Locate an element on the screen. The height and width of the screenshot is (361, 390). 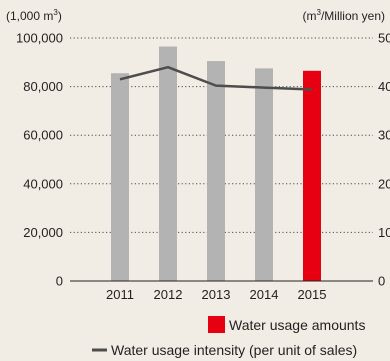
y-right-tick-label: 10 is located at coordinates (384, 232).